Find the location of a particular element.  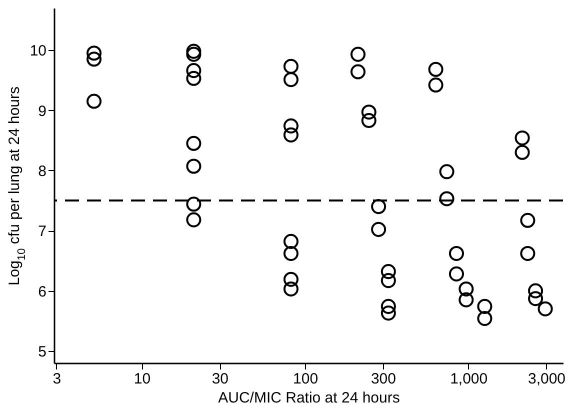

x-tick-label: 300 is located at coordinates (383, 379).